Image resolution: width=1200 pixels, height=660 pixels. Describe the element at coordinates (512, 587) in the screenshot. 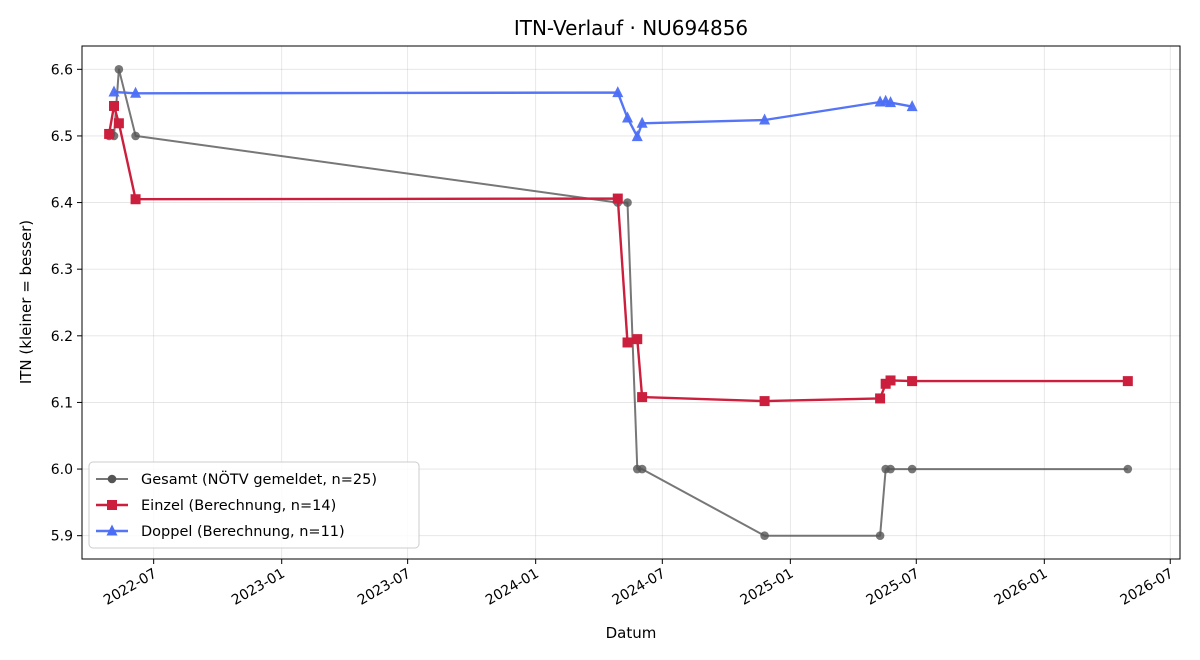

I see `x-tick-label: 2024-01` at that location.